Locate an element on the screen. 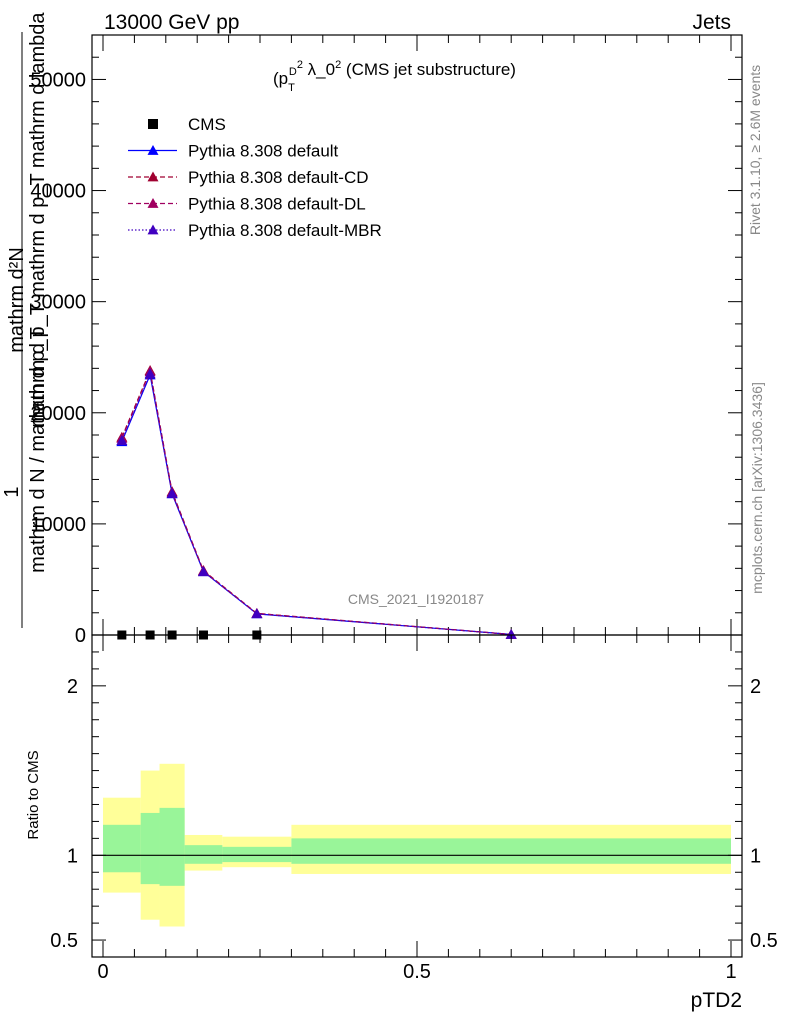  ratio-tick-label-right: 2 is located at coordinates (755, 687).